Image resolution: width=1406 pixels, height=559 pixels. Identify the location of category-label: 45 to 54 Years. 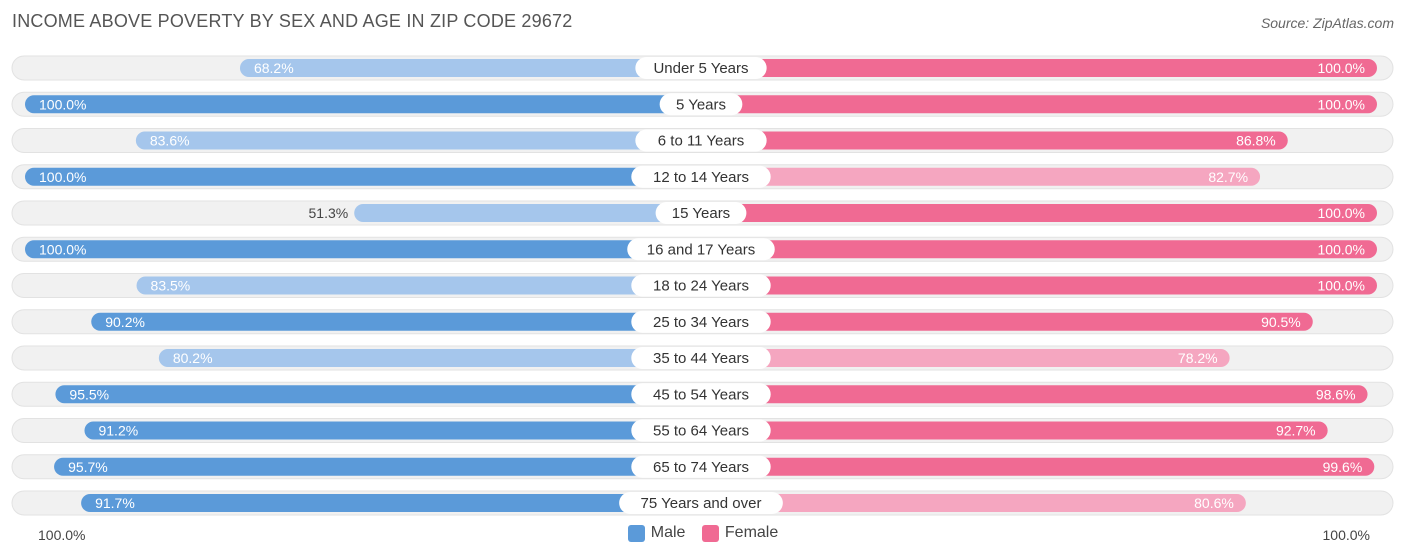
(701, 394).